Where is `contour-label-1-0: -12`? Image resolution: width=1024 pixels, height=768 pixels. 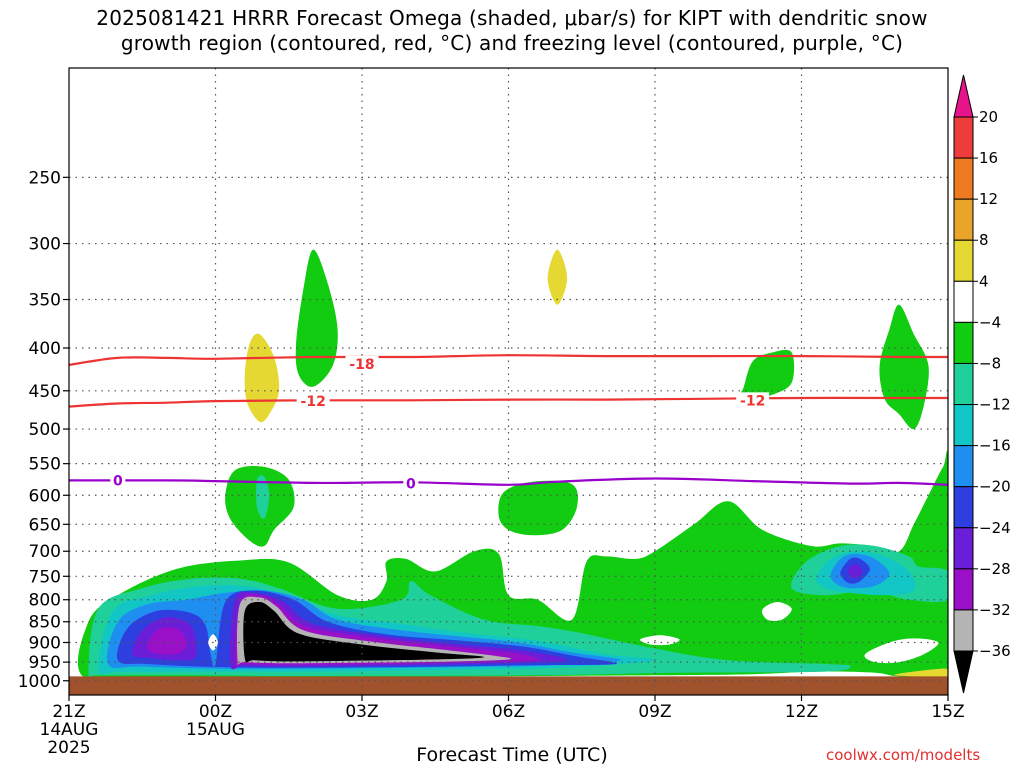 contour-label-1-0: -12 is located at coordinates (313, 402).